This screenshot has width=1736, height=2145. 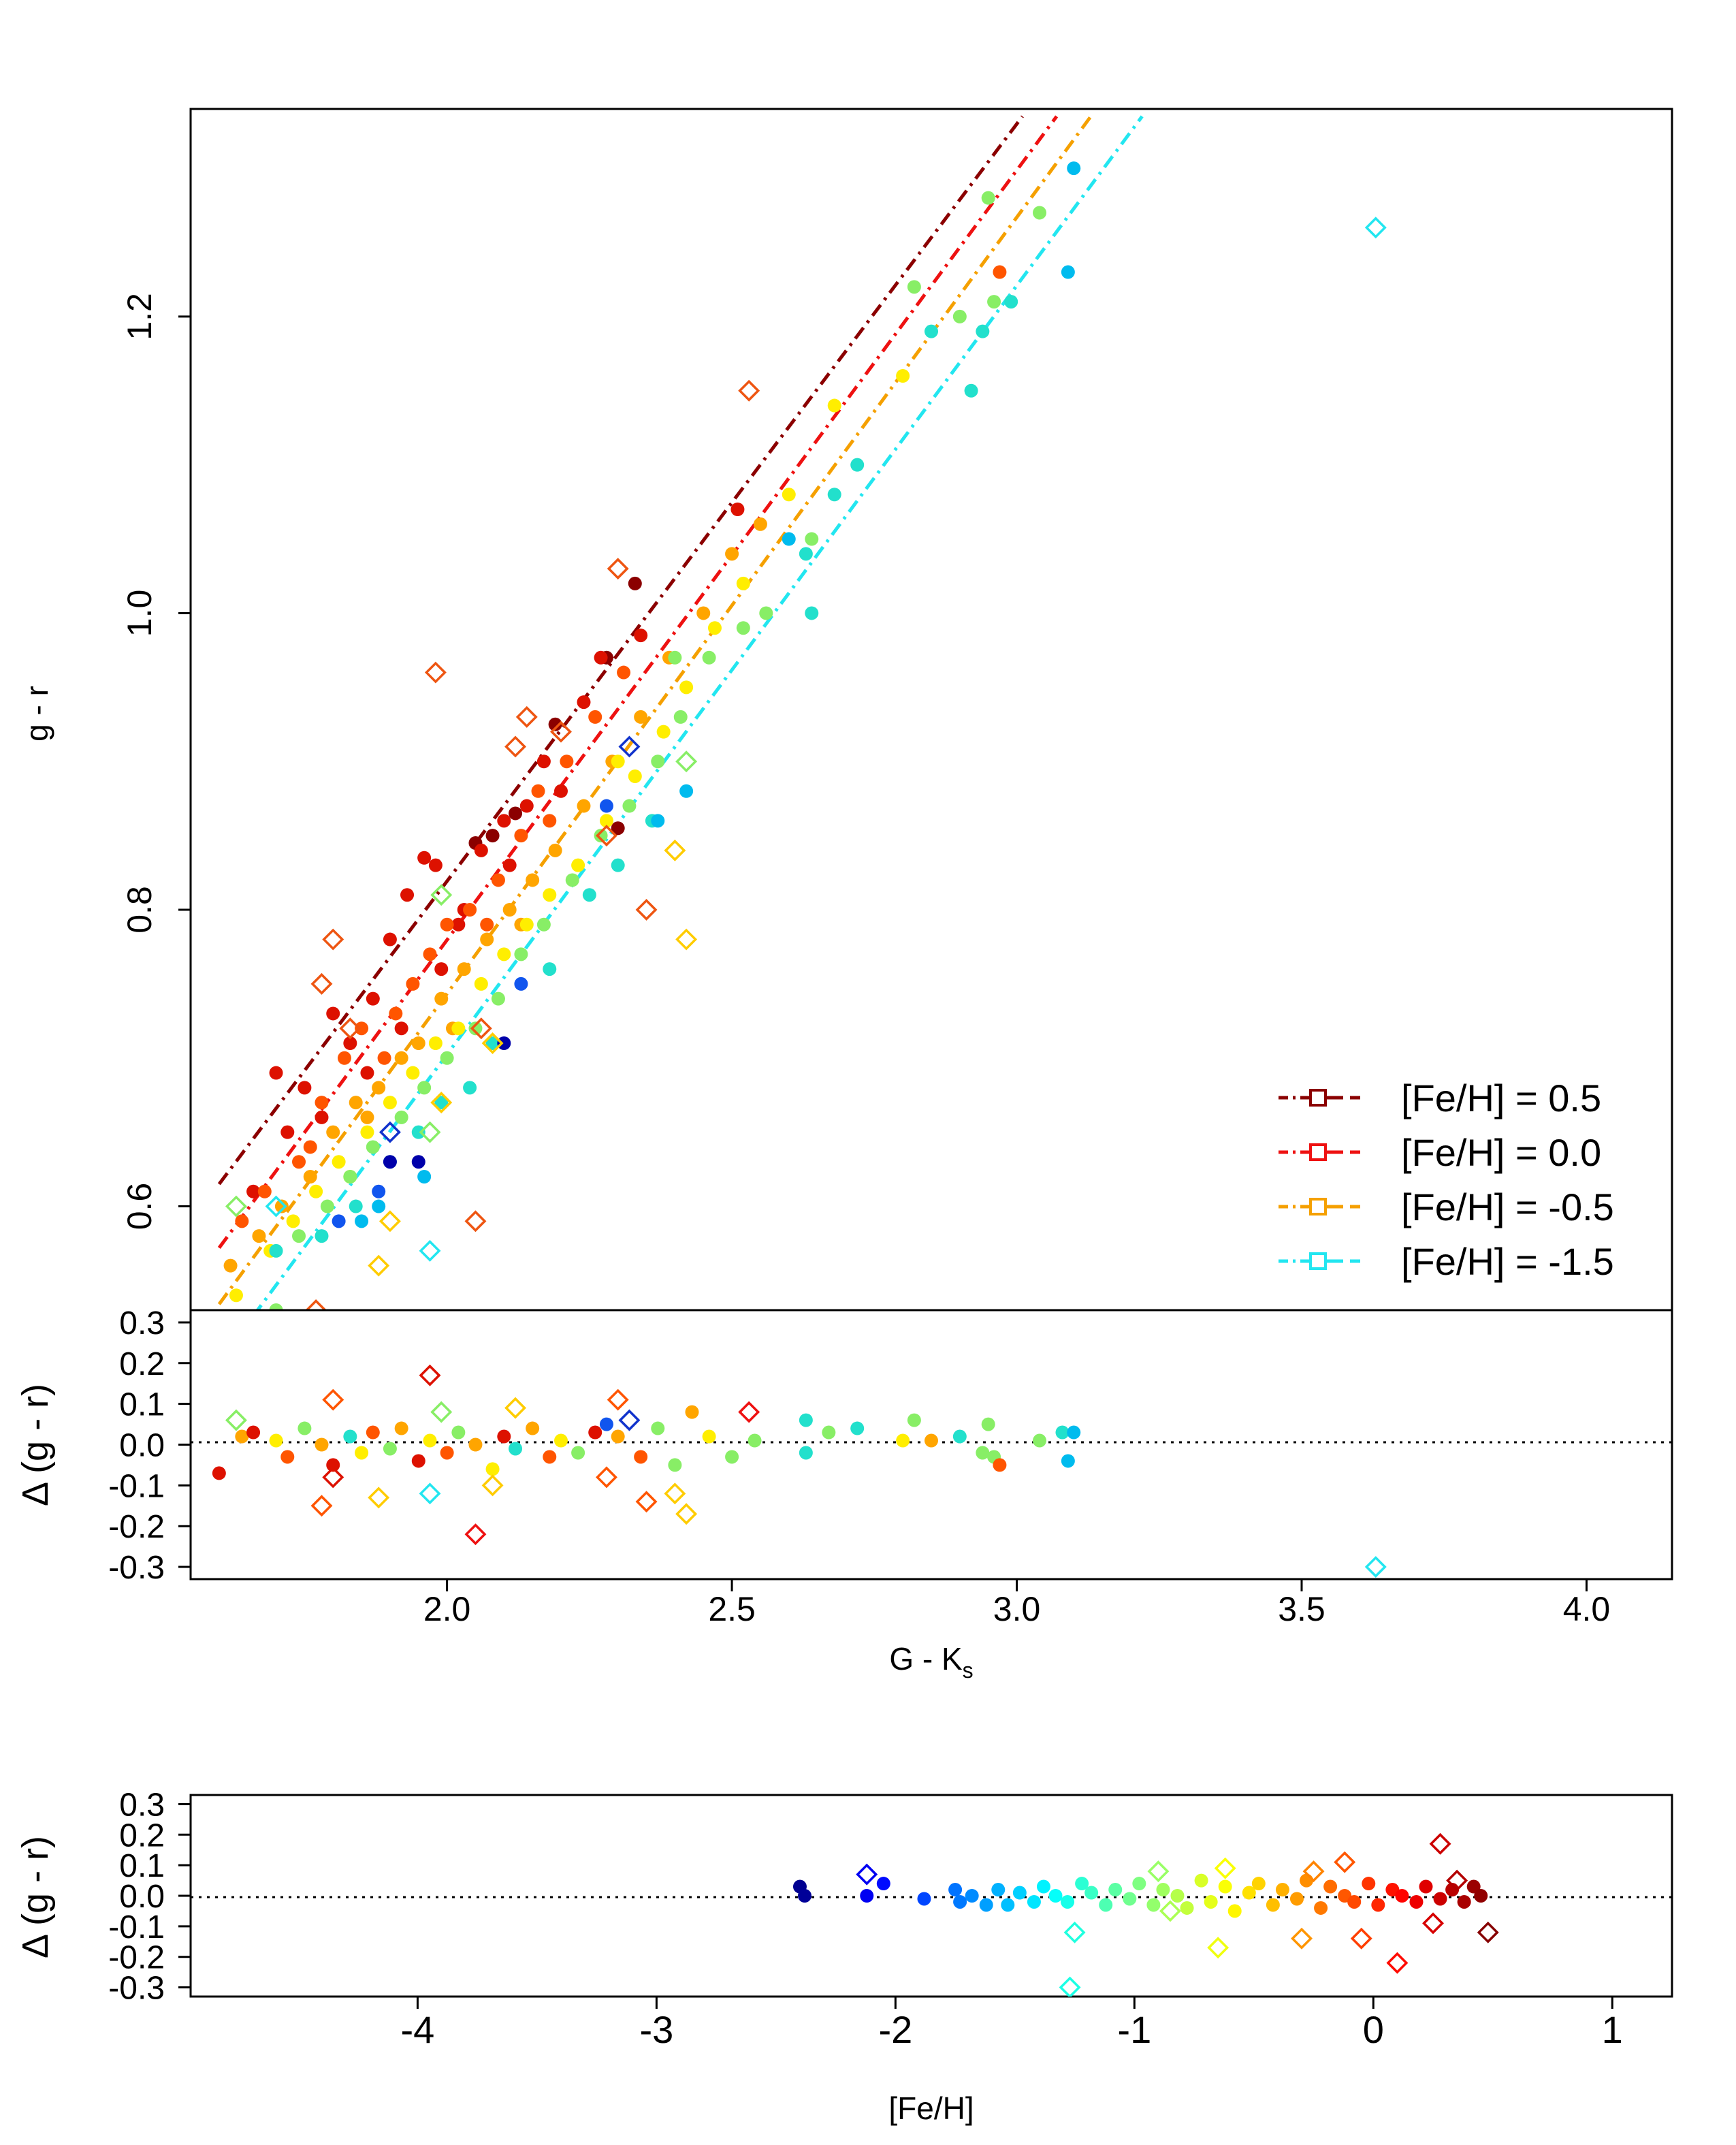 I want to click on res1-y-tick-label-6: -0.3, so click(x=136, y=1568).